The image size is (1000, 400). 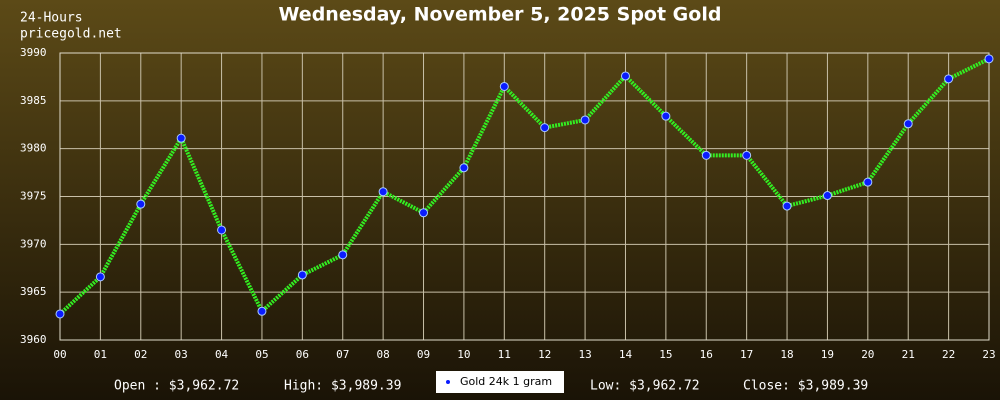 What do you see at coordinates (706, 354) in the screenshot?
I see `x-tick-label: 16` at bounding box center [706, 354].